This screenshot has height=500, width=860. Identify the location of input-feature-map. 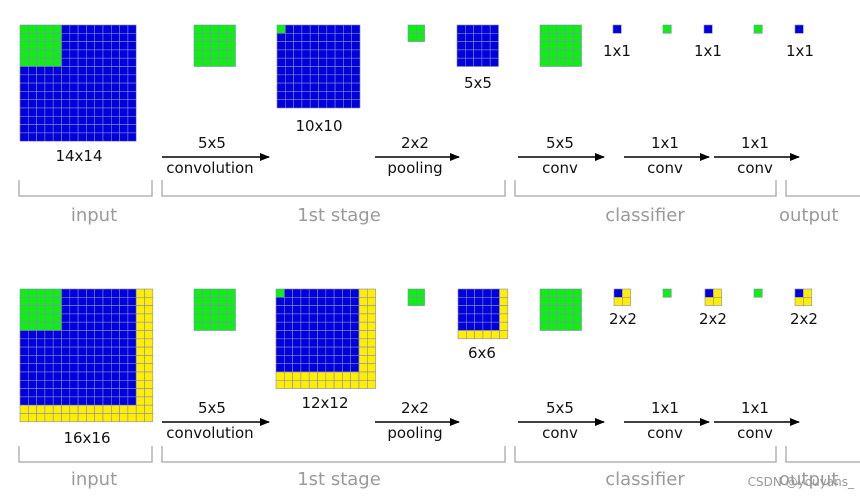
(78, 83).